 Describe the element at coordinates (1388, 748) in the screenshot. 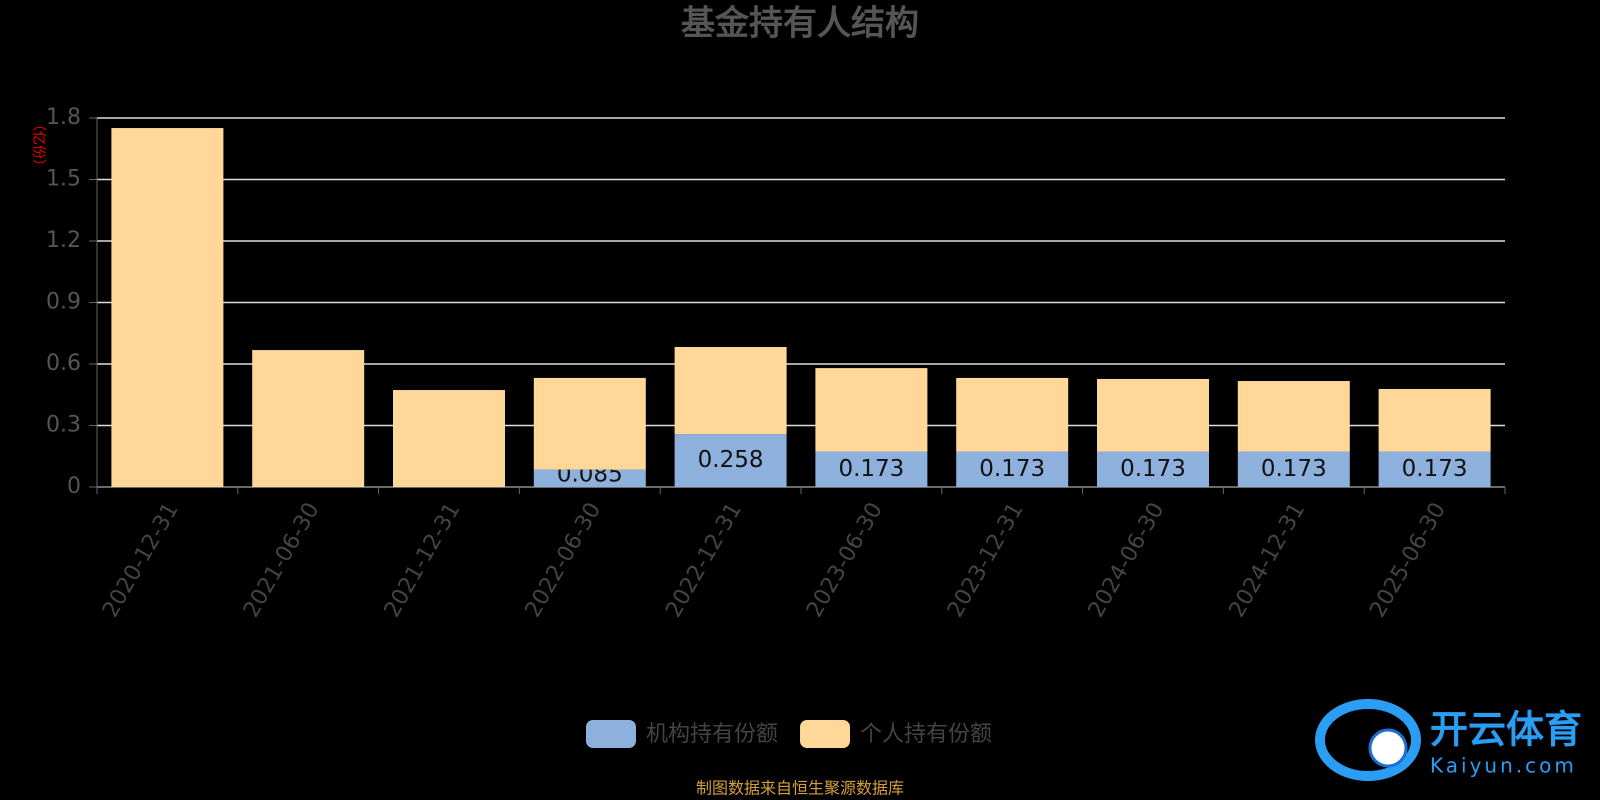

I see `logo-ball` at that location.